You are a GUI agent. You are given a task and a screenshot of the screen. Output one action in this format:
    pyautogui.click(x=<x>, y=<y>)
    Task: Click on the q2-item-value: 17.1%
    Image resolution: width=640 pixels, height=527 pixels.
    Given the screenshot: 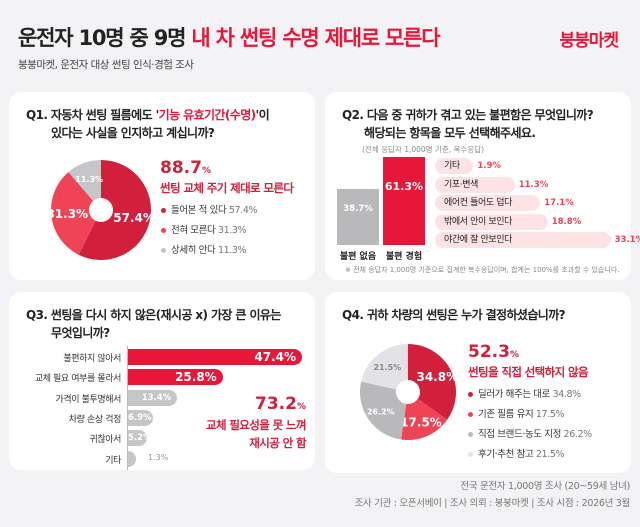 What is the action you would take?
    pyautogui.click(x=559, y=203)
    